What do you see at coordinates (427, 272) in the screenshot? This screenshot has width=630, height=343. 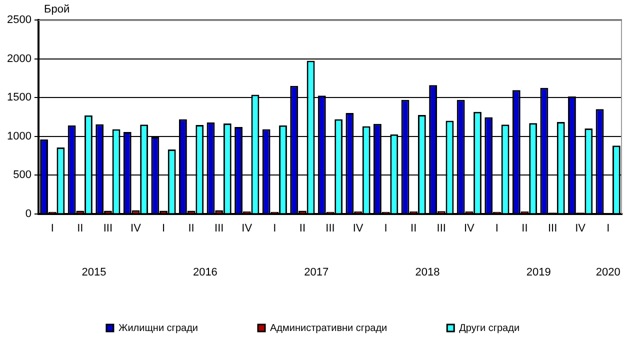 I see `text: 2018` at bounding box center [427, 272].